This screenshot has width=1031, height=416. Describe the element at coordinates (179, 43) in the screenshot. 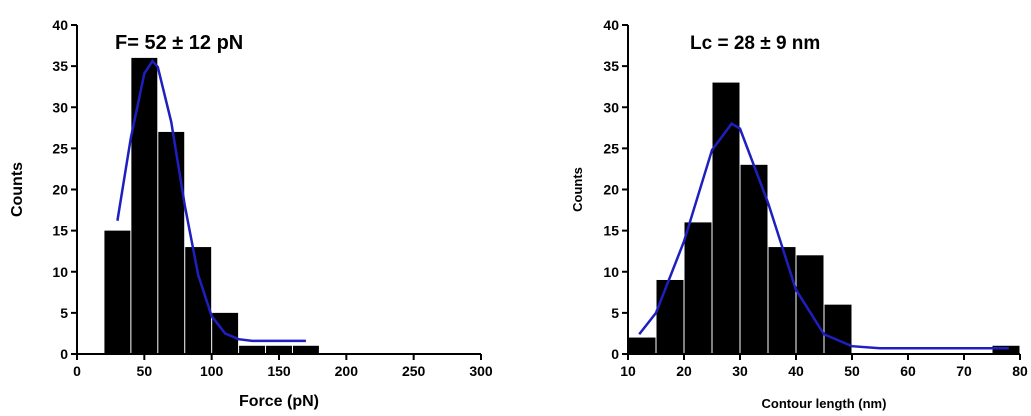

I see `chart-title: F= 52 ± 12 pN` at that location.